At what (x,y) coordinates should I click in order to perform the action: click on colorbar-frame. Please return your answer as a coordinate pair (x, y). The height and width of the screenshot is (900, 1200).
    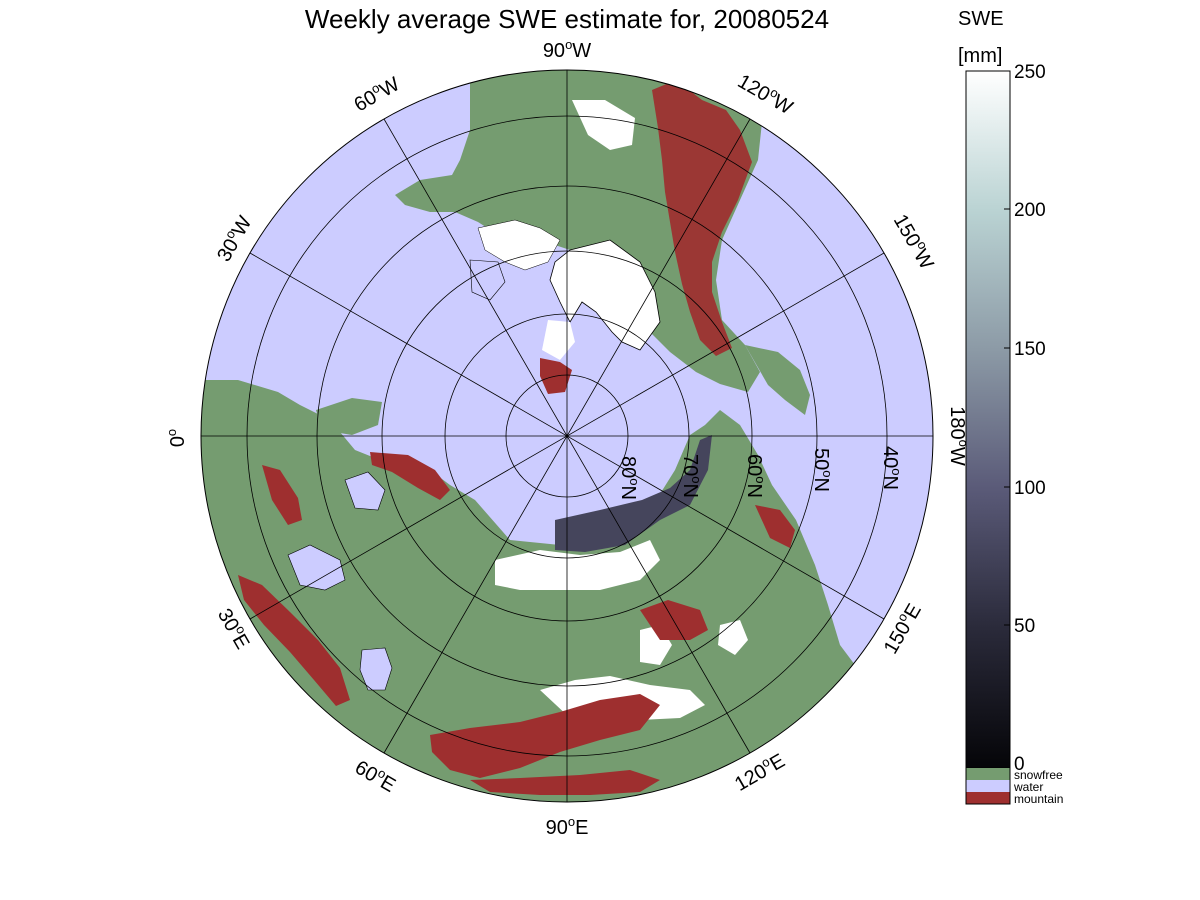
    Looking at the image, I should click on (988, 437).